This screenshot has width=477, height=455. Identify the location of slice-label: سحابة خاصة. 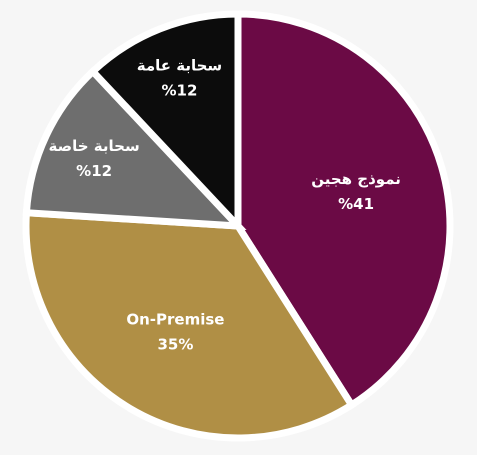
(94, 146).